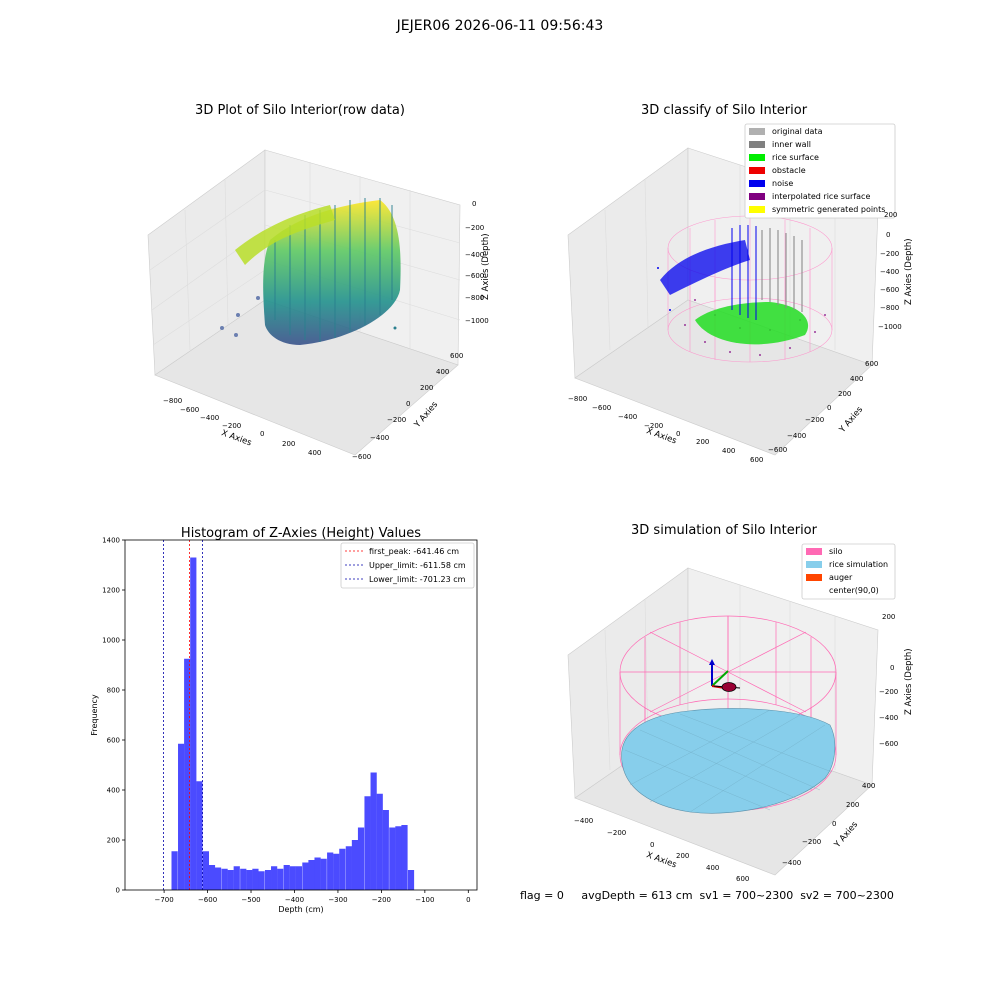 The width and height of the screenshot is (1000, 1000). What do you see at coordinates (702, 442) in the screenshot?
I see `classify-xtick: 200` at bounding box center [702, 442].